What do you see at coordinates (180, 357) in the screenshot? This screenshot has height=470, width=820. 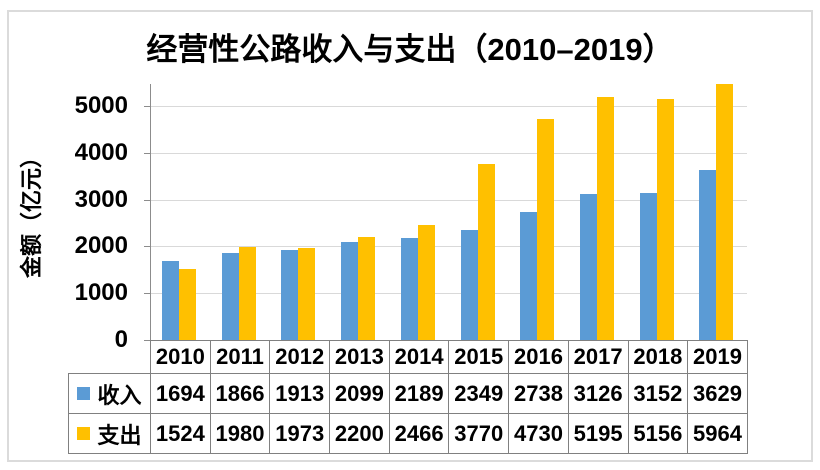 I see `year-cell: 2010` at bounding box center [180, 357].